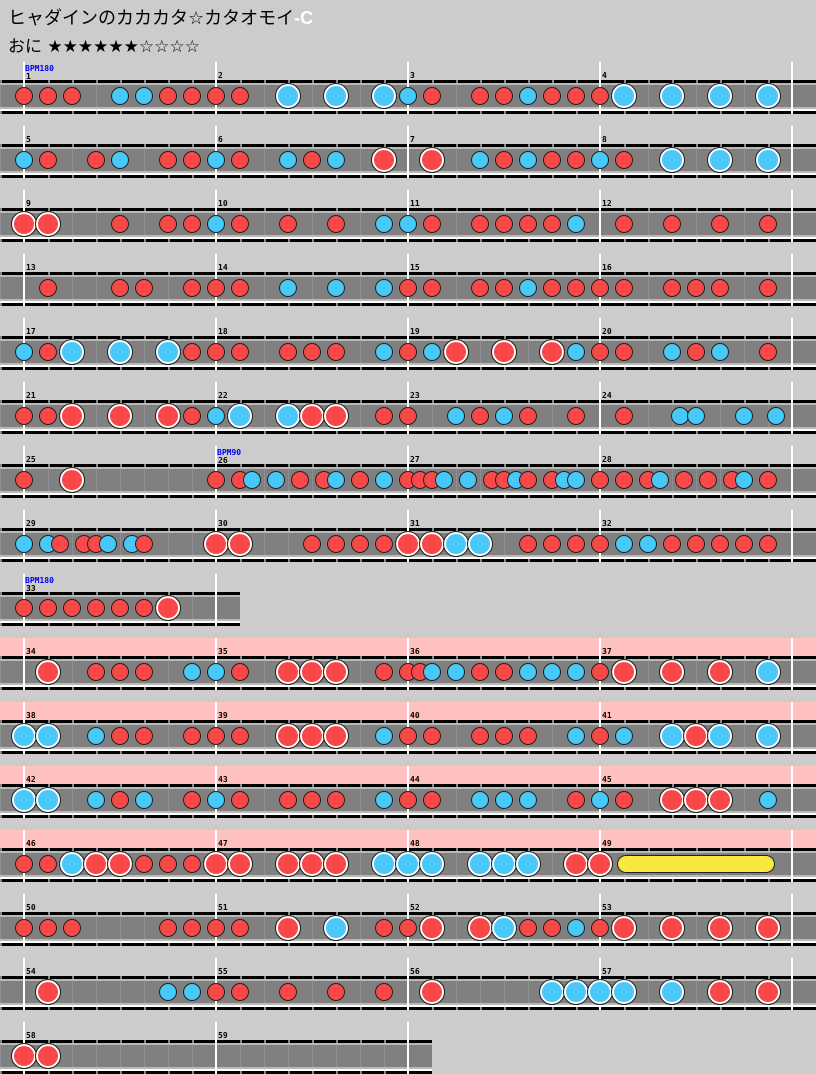 This screenshot has height=1074, width=816. What do you see at coordinates (415, 779) in the screenshot?
I see `measure-number: 44` at bounding box center [415, 779].